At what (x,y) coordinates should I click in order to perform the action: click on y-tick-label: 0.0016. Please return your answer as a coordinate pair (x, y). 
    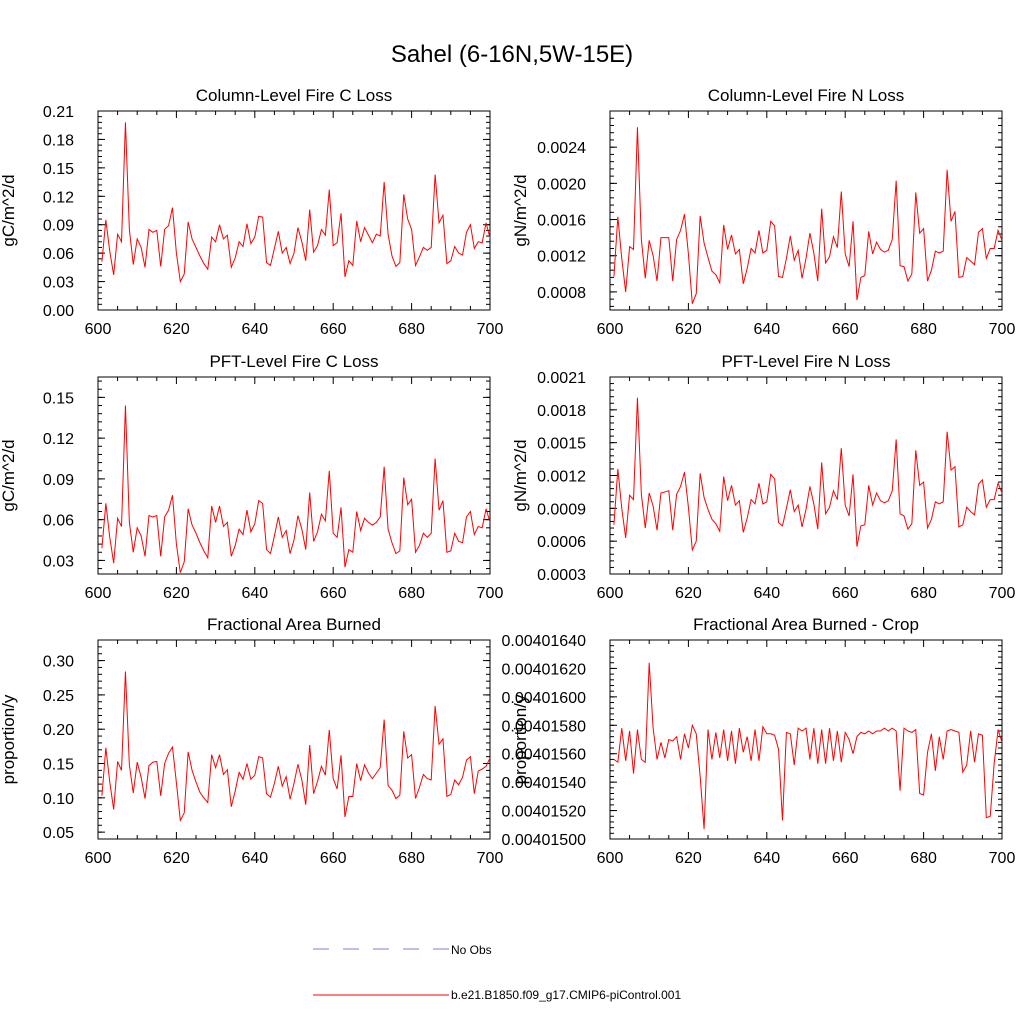
    Looking at the image, I should click on (561, 221).